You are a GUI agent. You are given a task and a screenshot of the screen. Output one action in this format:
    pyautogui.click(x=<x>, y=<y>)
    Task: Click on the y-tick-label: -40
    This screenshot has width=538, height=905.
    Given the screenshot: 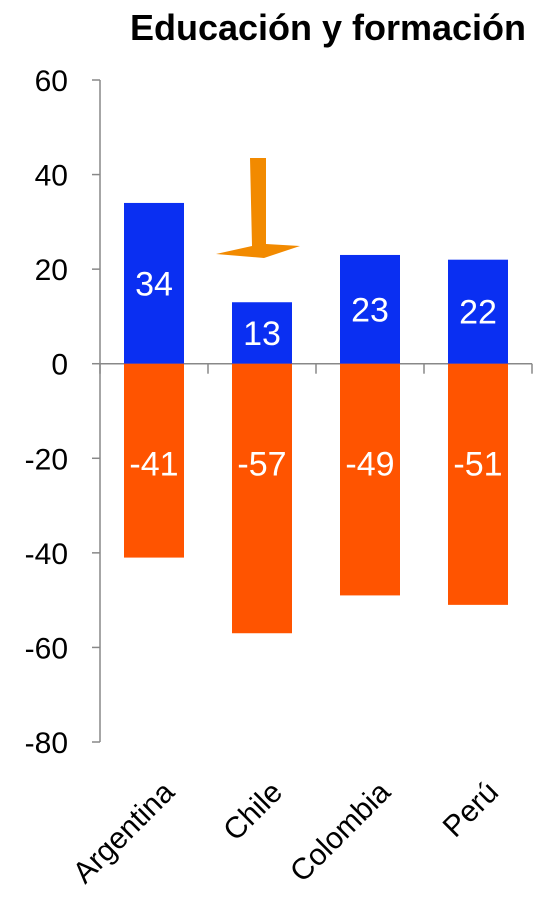 What is the action you would take?
    pyautogui.click(x=46, y=554)
    